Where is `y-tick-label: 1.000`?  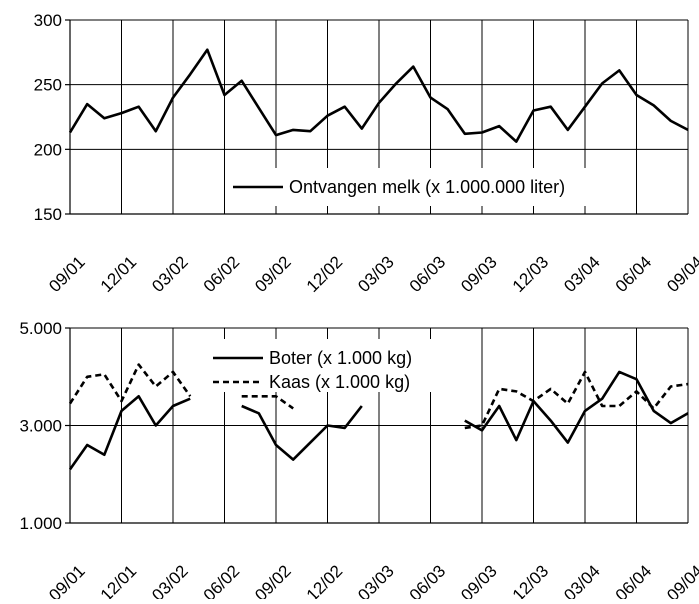 y-tick-label: 1.000 is located at coordinates (40, 523).